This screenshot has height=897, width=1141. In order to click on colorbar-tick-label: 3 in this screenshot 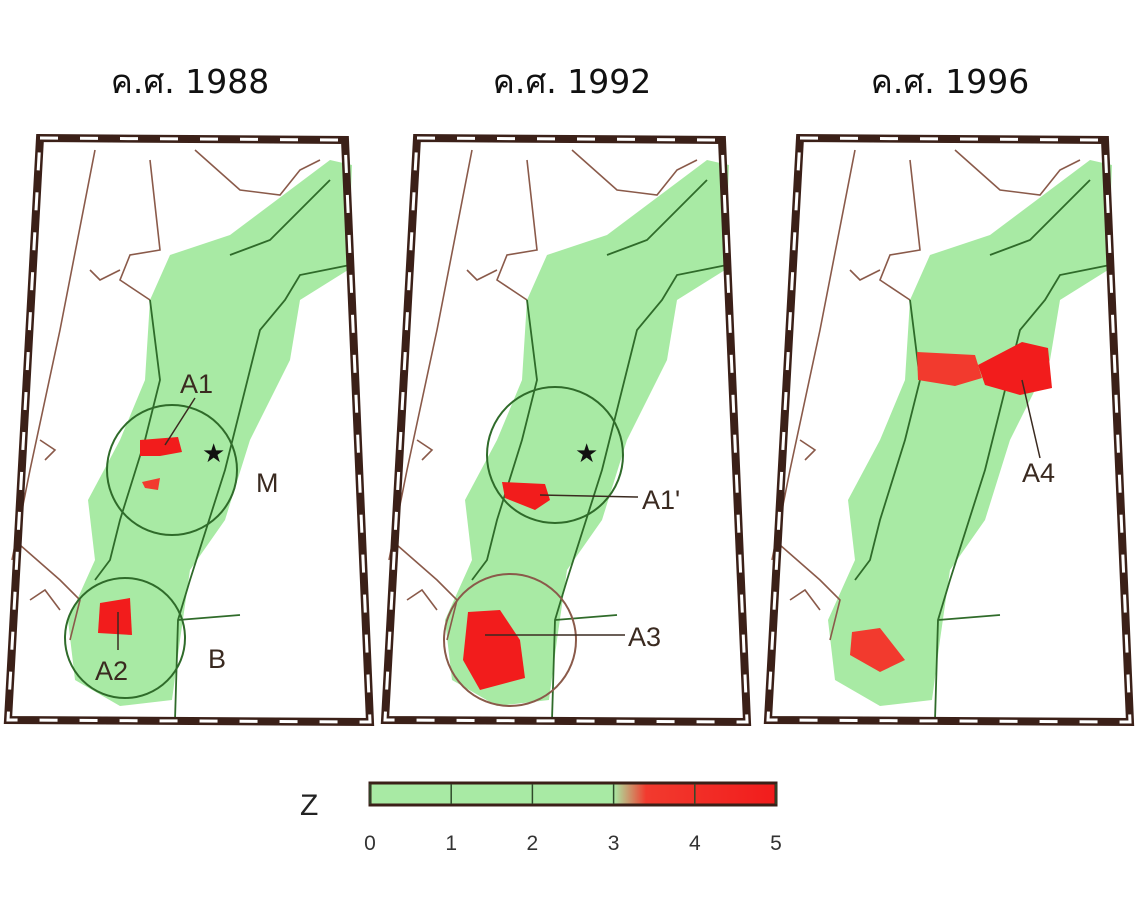, I will do `click(614, 843)`.